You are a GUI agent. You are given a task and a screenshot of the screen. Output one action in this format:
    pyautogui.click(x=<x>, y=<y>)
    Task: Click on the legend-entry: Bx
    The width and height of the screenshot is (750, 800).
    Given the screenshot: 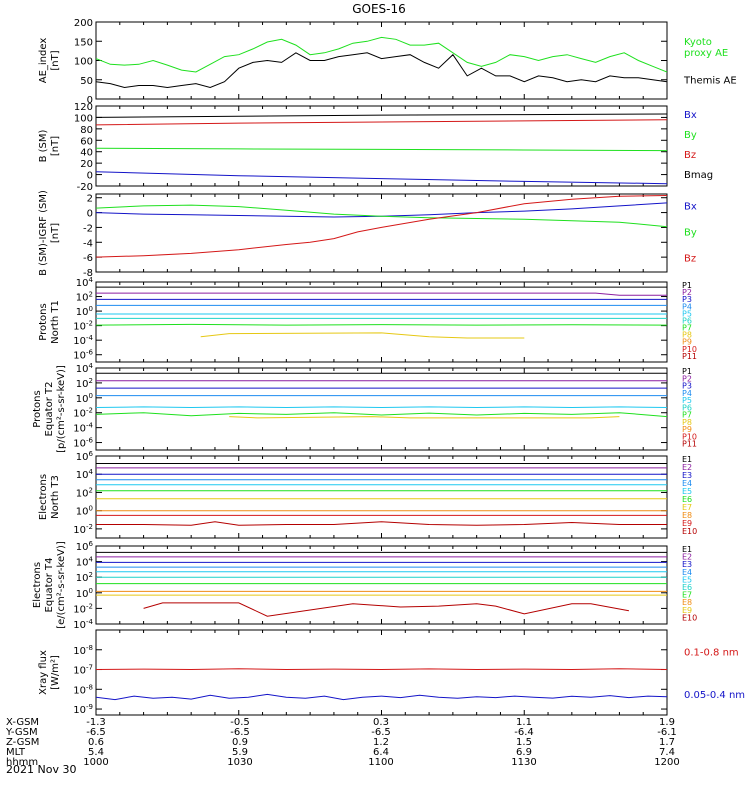 What is the action you would take?
    pyautogui.click(x=690, y=115)
    